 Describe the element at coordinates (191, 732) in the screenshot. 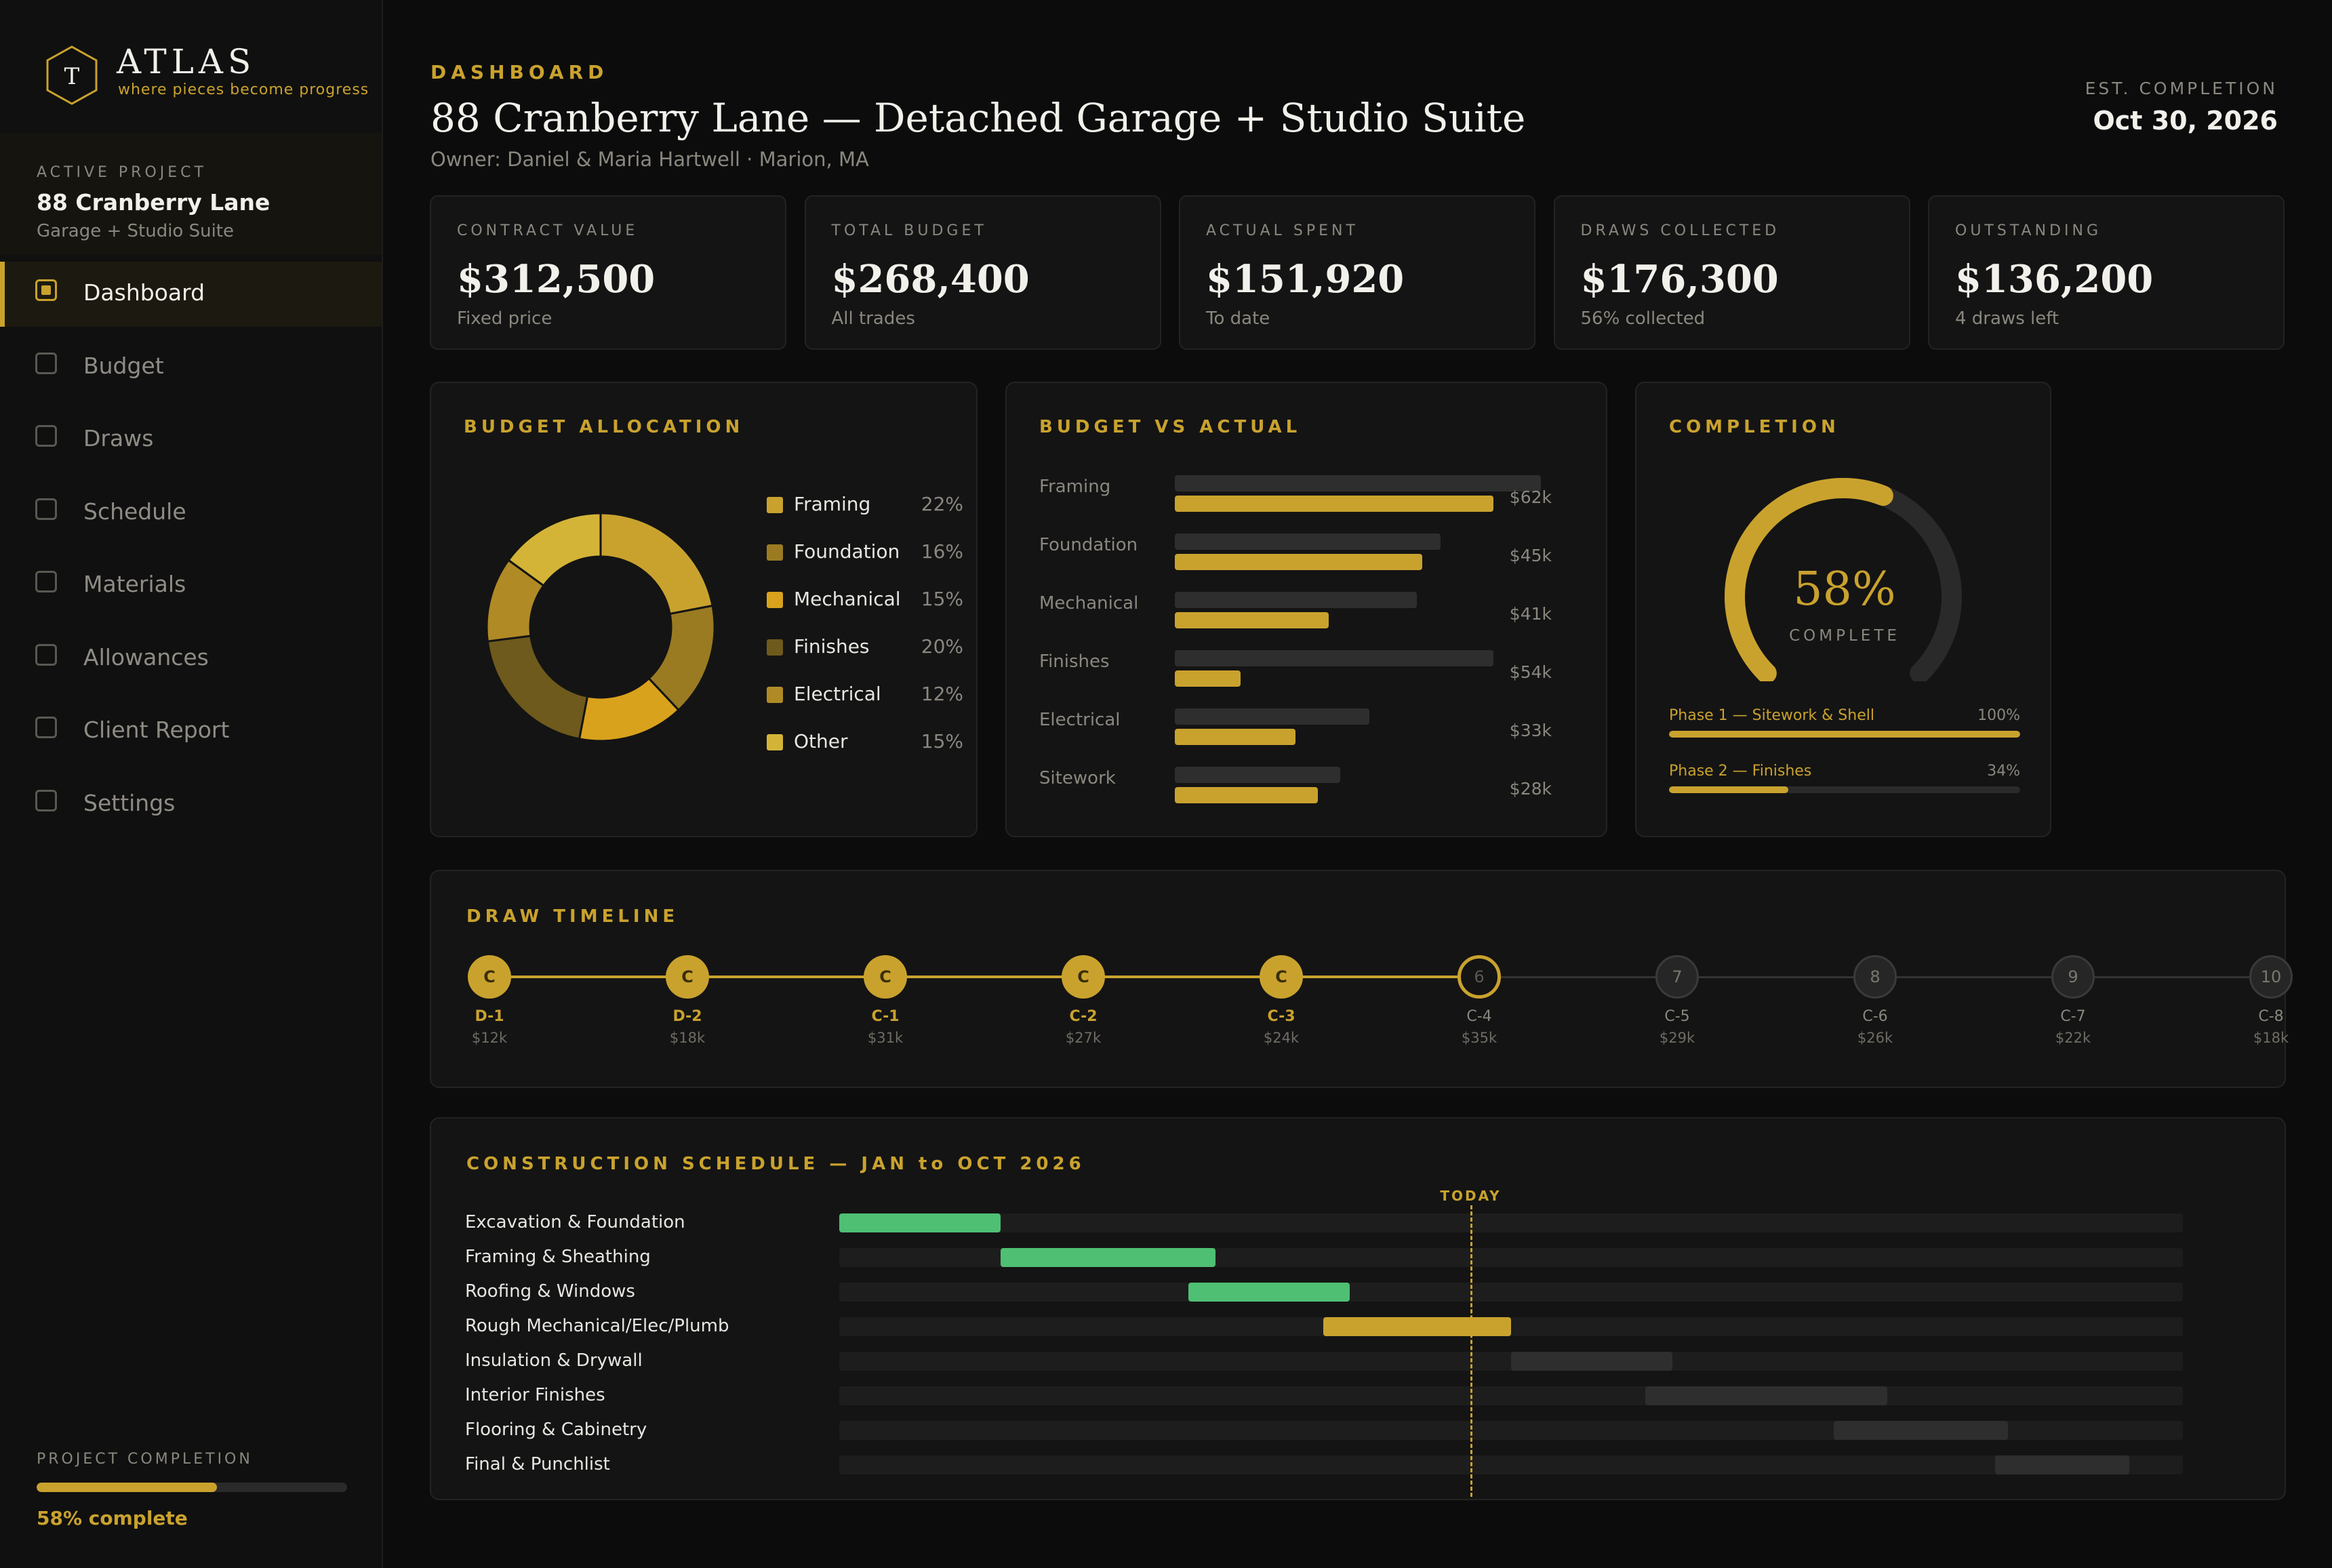

I see `sidebar-item-client-report: Client Report` at that location.